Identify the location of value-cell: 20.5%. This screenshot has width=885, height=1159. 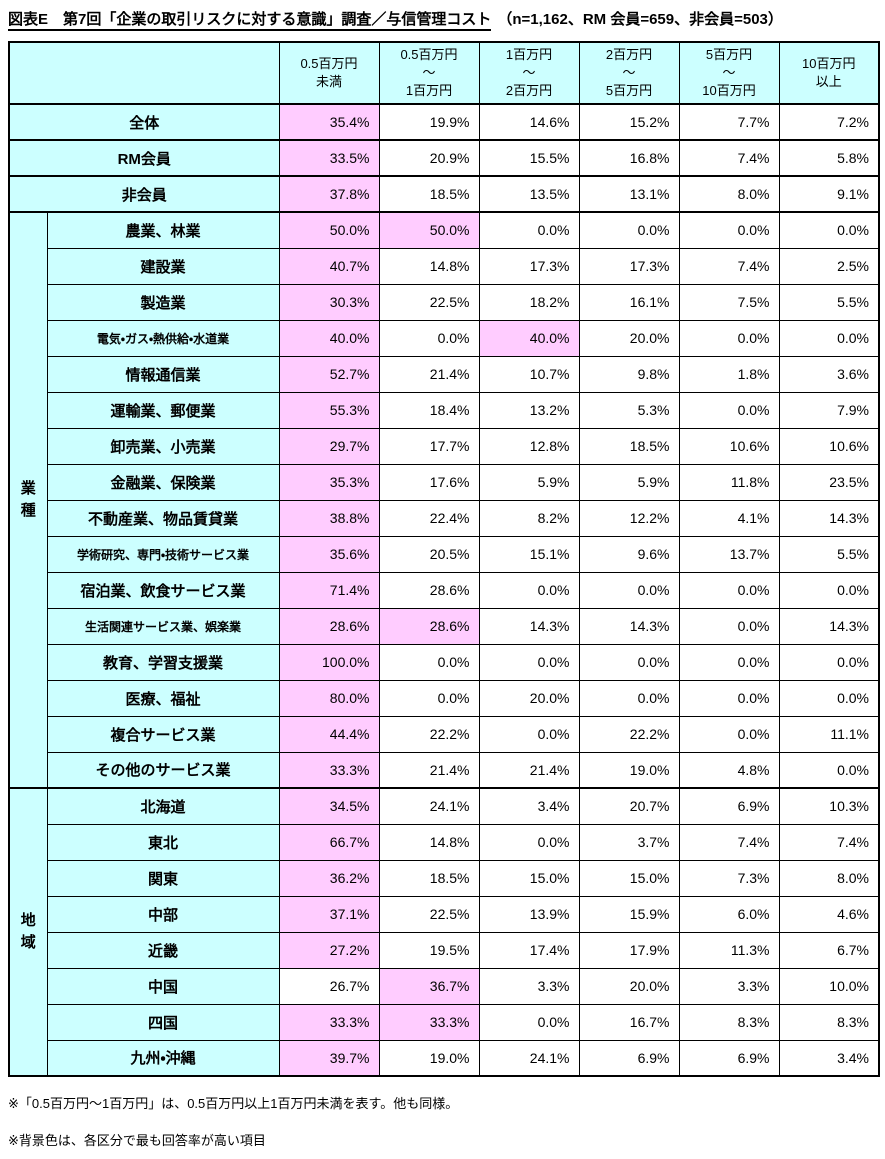
(429, 554).